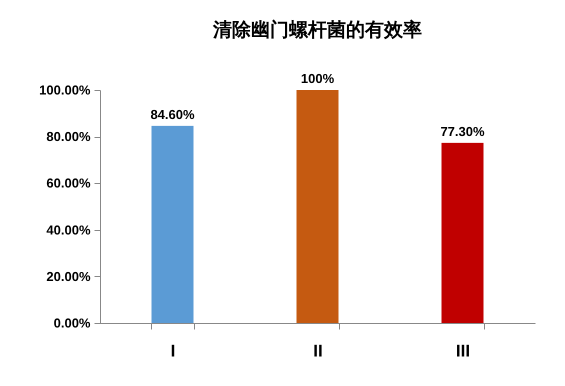 The height and width of the screenshot is (386, 565). What do you see at coordinates (65, 90) in the screenshot?
I see `y-tick-label: 100.00%` at bounding box center [65, 90].